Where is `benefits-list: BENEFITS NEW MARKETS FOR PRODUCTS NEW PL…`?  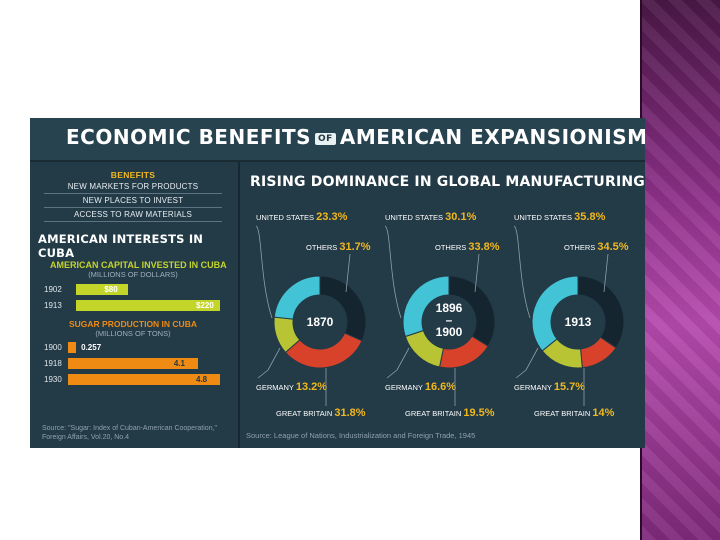
benefits-list: BENEFITS NEW MARKETS FOR PRODUCTS NEW PL… is located at coordinates (133, 196).